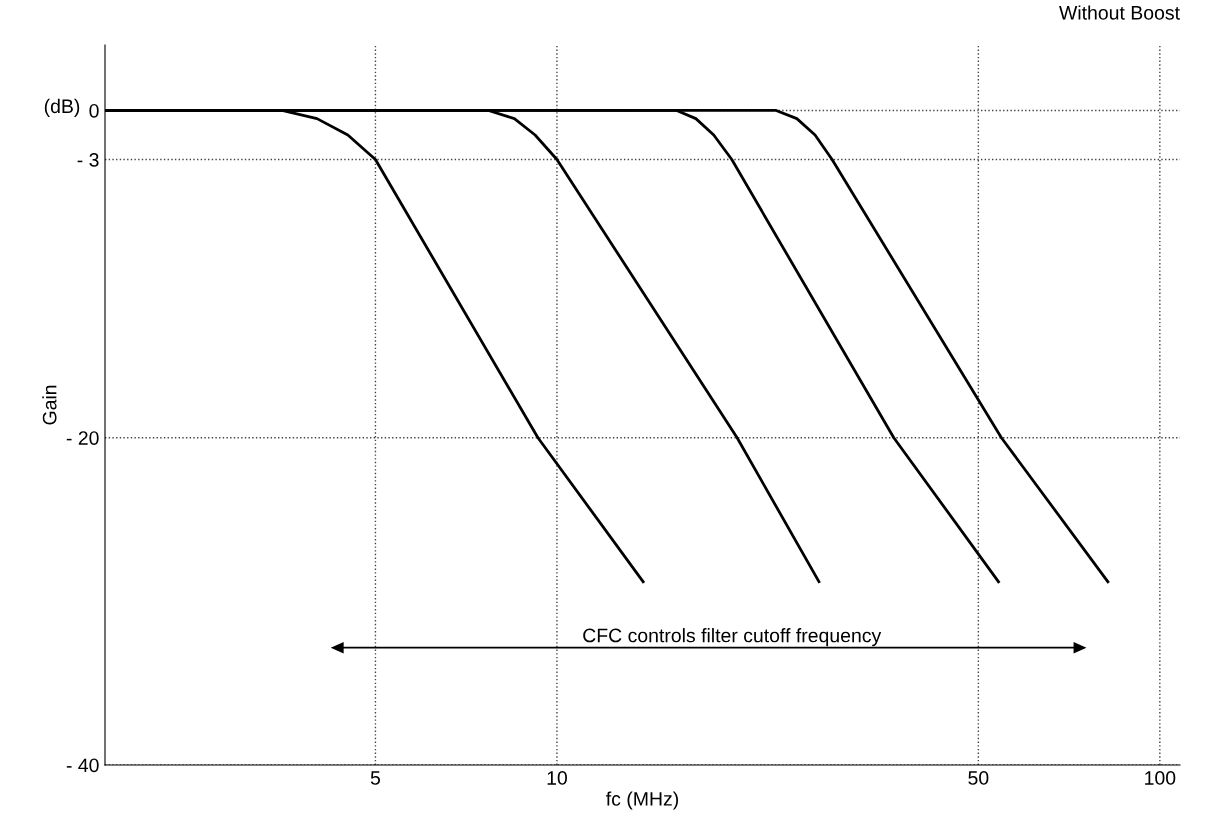 Image resolution: width=1207 pixels, height=821 pixels. I want to click on x-tick-label: 10, so click(557, 778).